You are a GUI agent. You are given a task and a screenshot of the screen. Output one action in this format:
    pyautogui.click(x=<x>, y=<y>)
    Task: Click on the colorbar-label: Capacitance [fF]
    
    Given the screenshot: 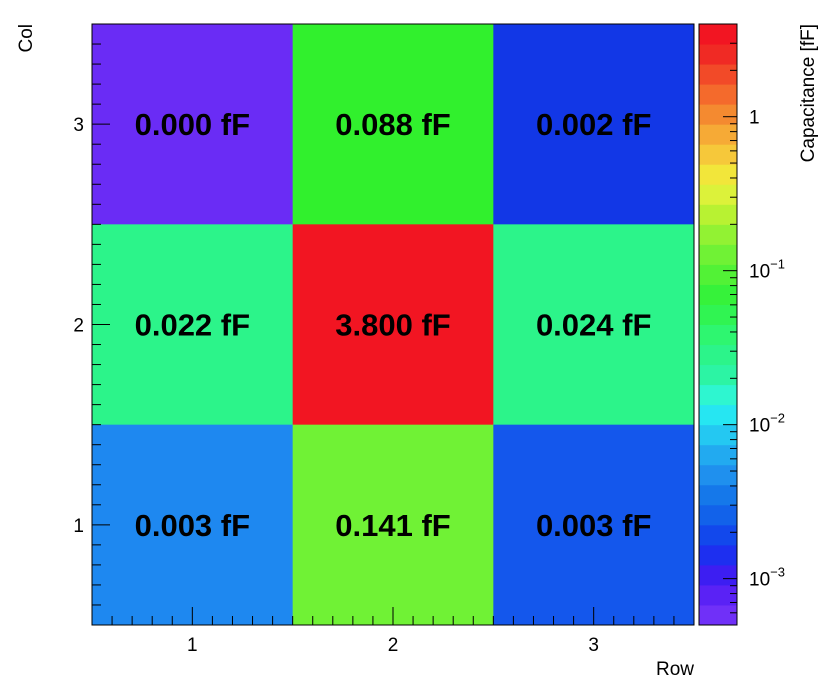 What is the action you would take?
    pyautogui.click(x=808, y=93)
    